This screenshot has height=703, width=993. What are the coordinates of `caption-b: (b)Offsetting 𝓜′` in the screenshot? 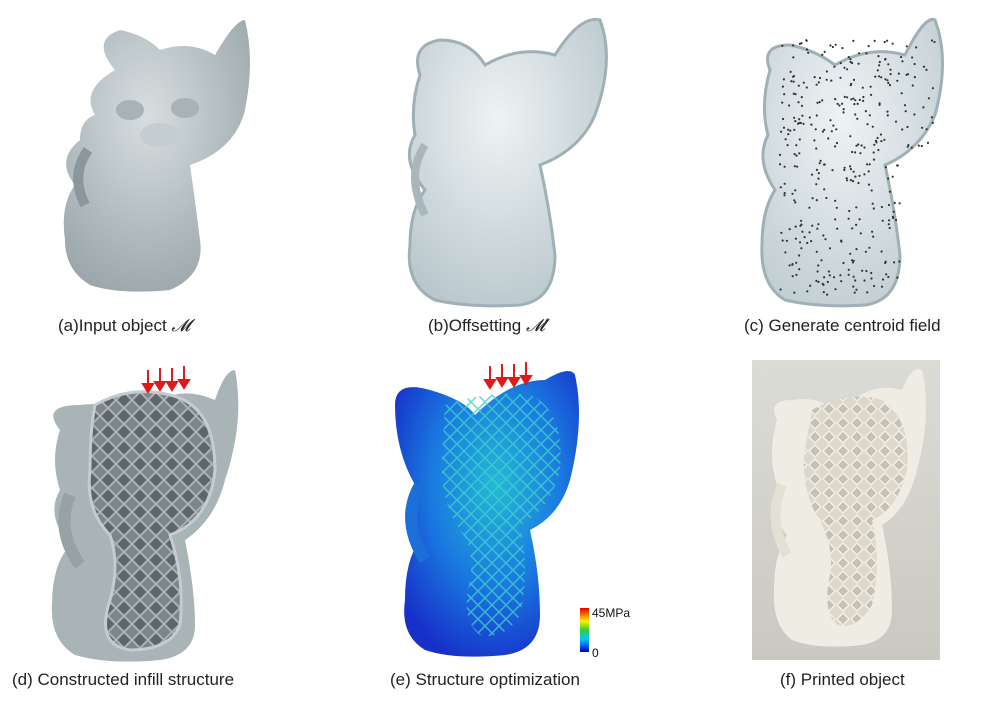 It's located at (488, 326).